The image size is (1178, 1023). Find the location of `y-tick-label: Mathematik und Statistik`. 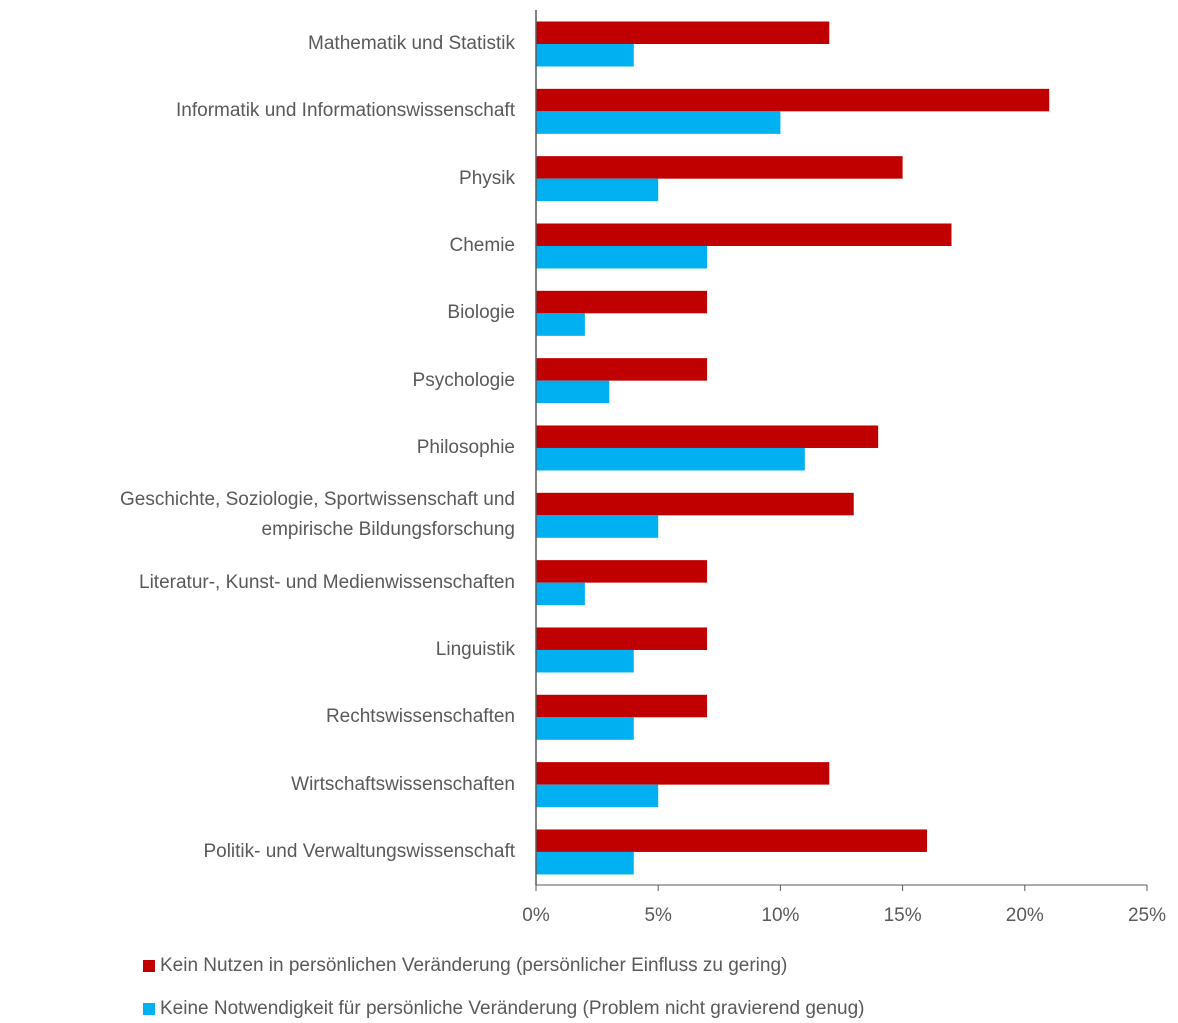

y-tick-label: Mathematik und Statistik is located at coordinates (411, 43).